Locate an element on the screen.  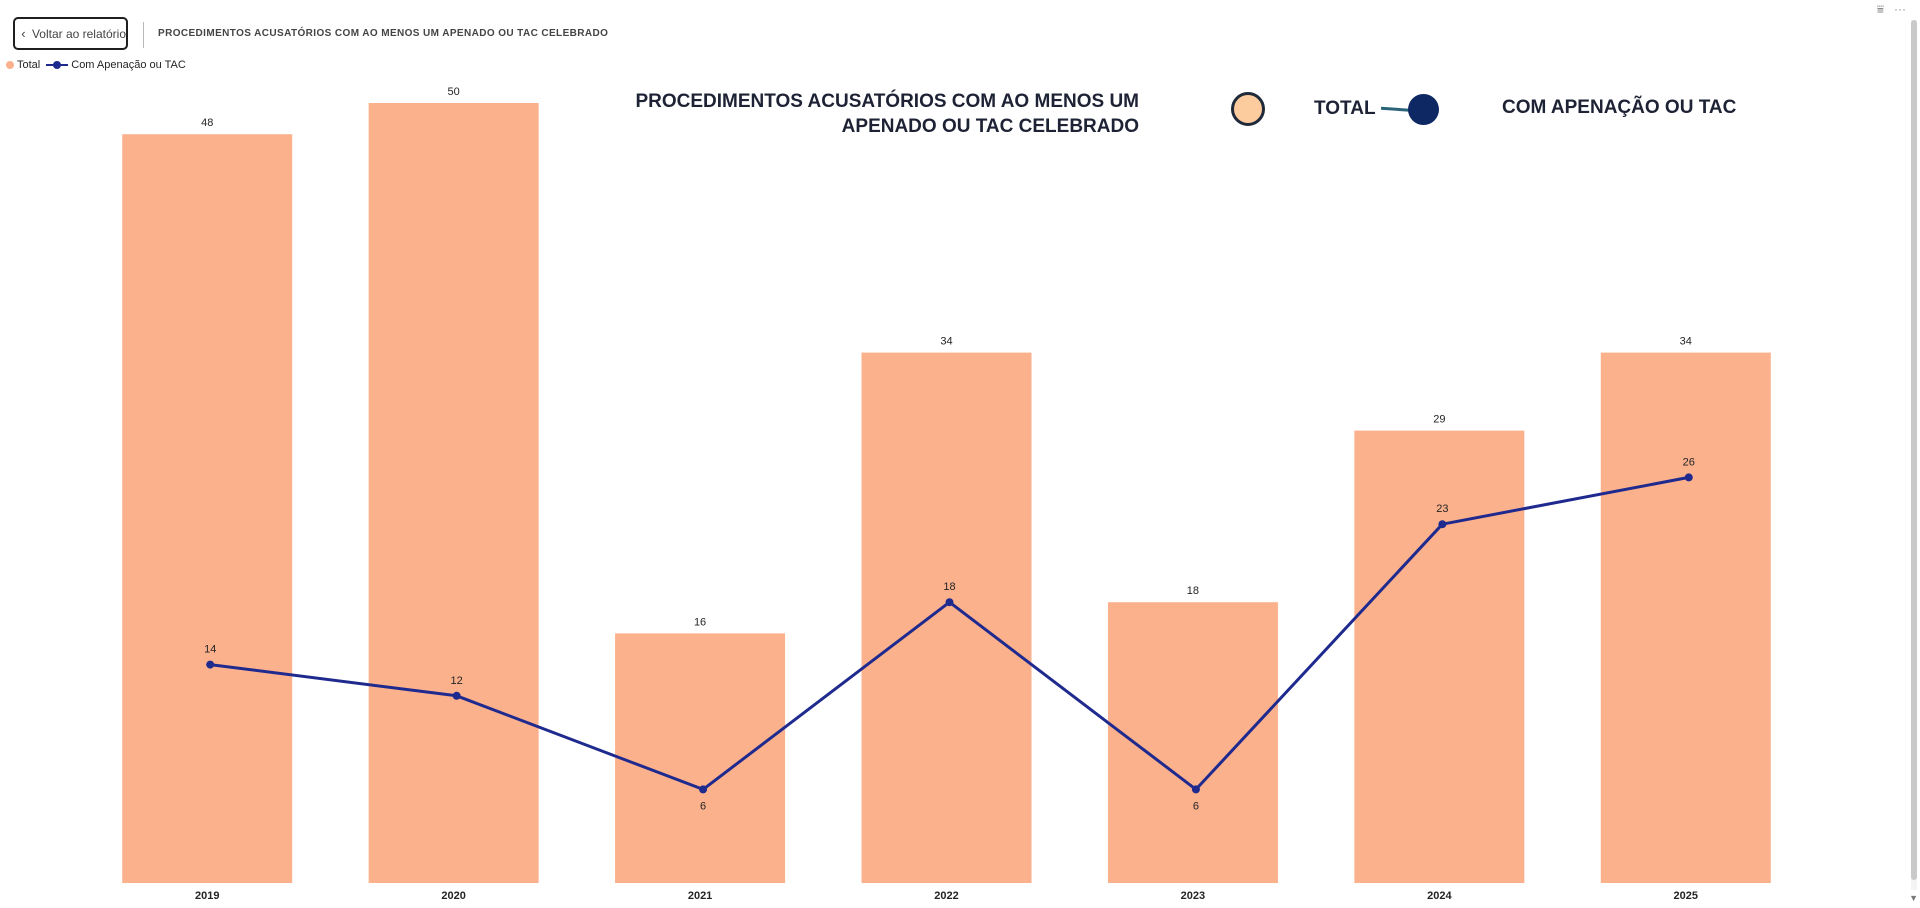
line-label-2020: 12 is located at coordinates (457, 681).